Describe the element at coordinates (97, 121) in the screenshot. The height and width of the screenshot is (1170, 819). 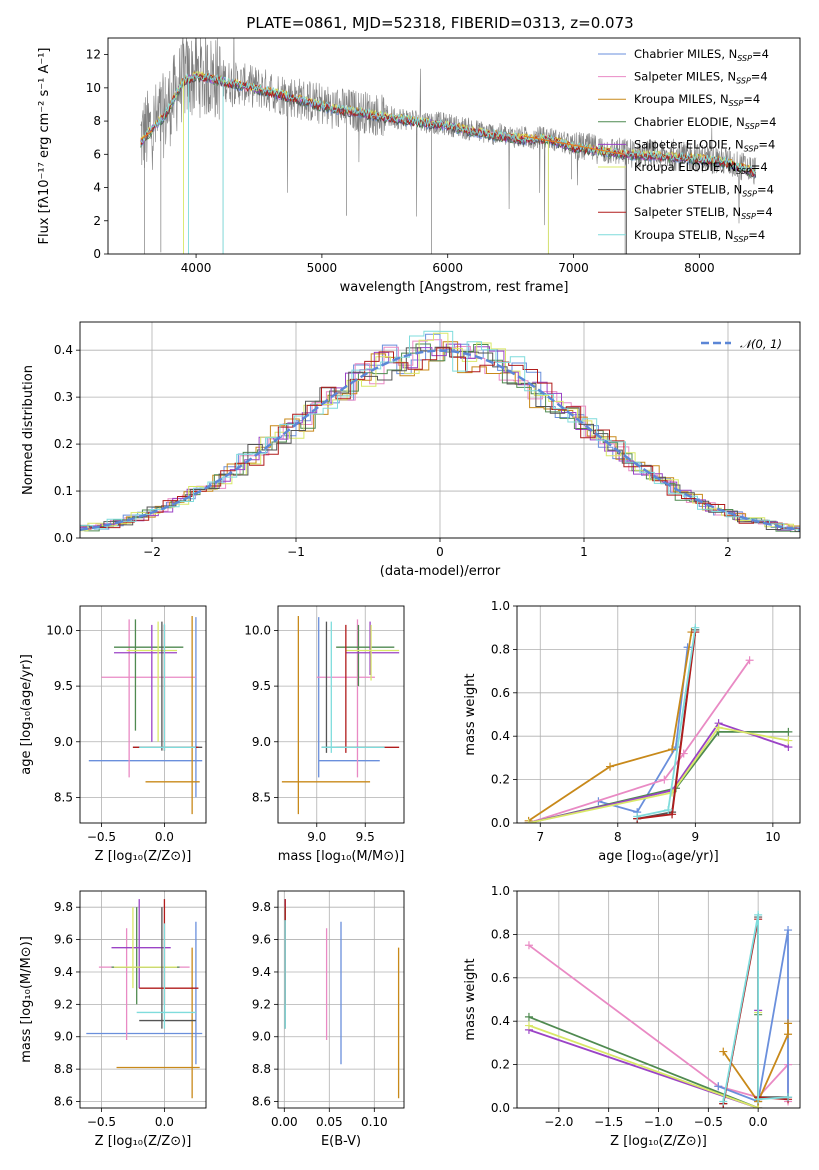
I see `spectrum-ytick-label: 8` at that location.